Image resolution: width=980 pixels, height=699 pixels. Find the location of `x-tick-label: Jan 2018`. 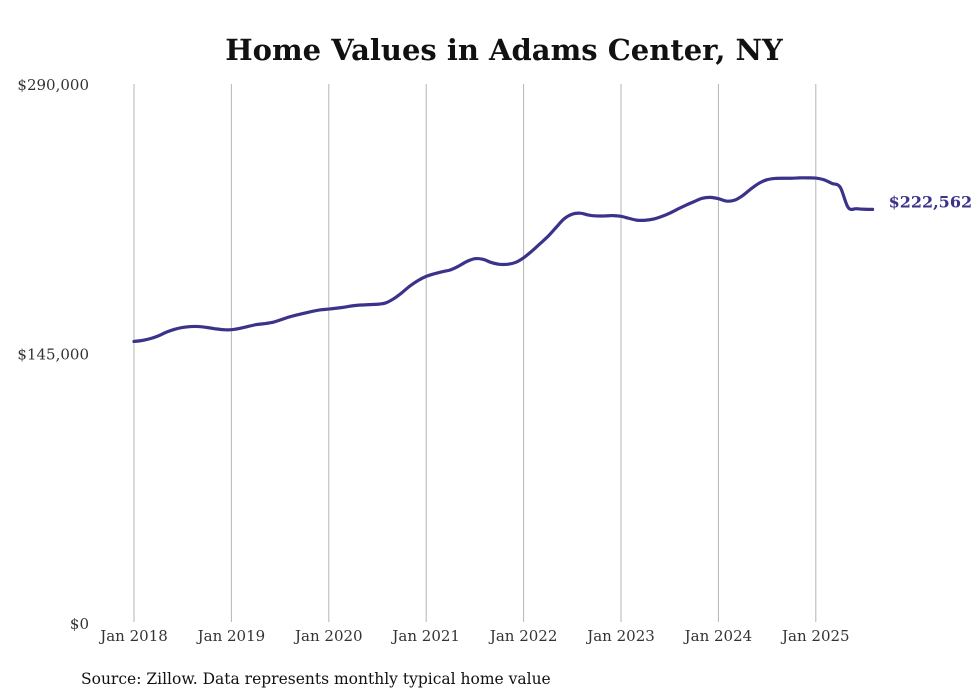

x-tick-label: Jan 2018 is located at coordinates (133, 636).